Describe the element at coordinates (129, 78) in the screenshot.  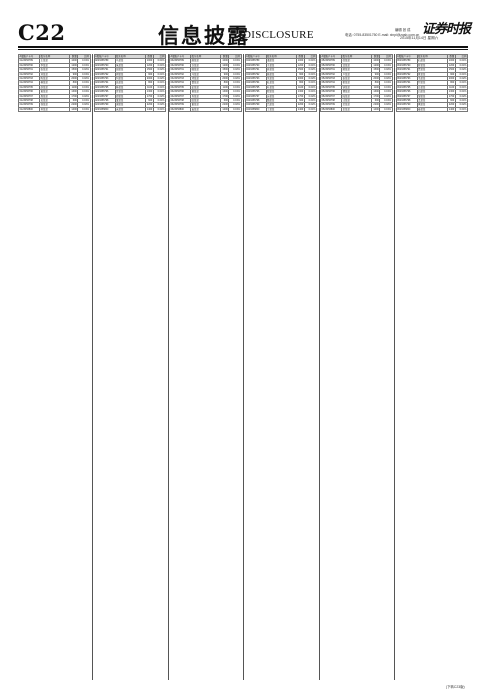
I see `table-row: 0223456793 何某某 2000 0.02%` at that location.